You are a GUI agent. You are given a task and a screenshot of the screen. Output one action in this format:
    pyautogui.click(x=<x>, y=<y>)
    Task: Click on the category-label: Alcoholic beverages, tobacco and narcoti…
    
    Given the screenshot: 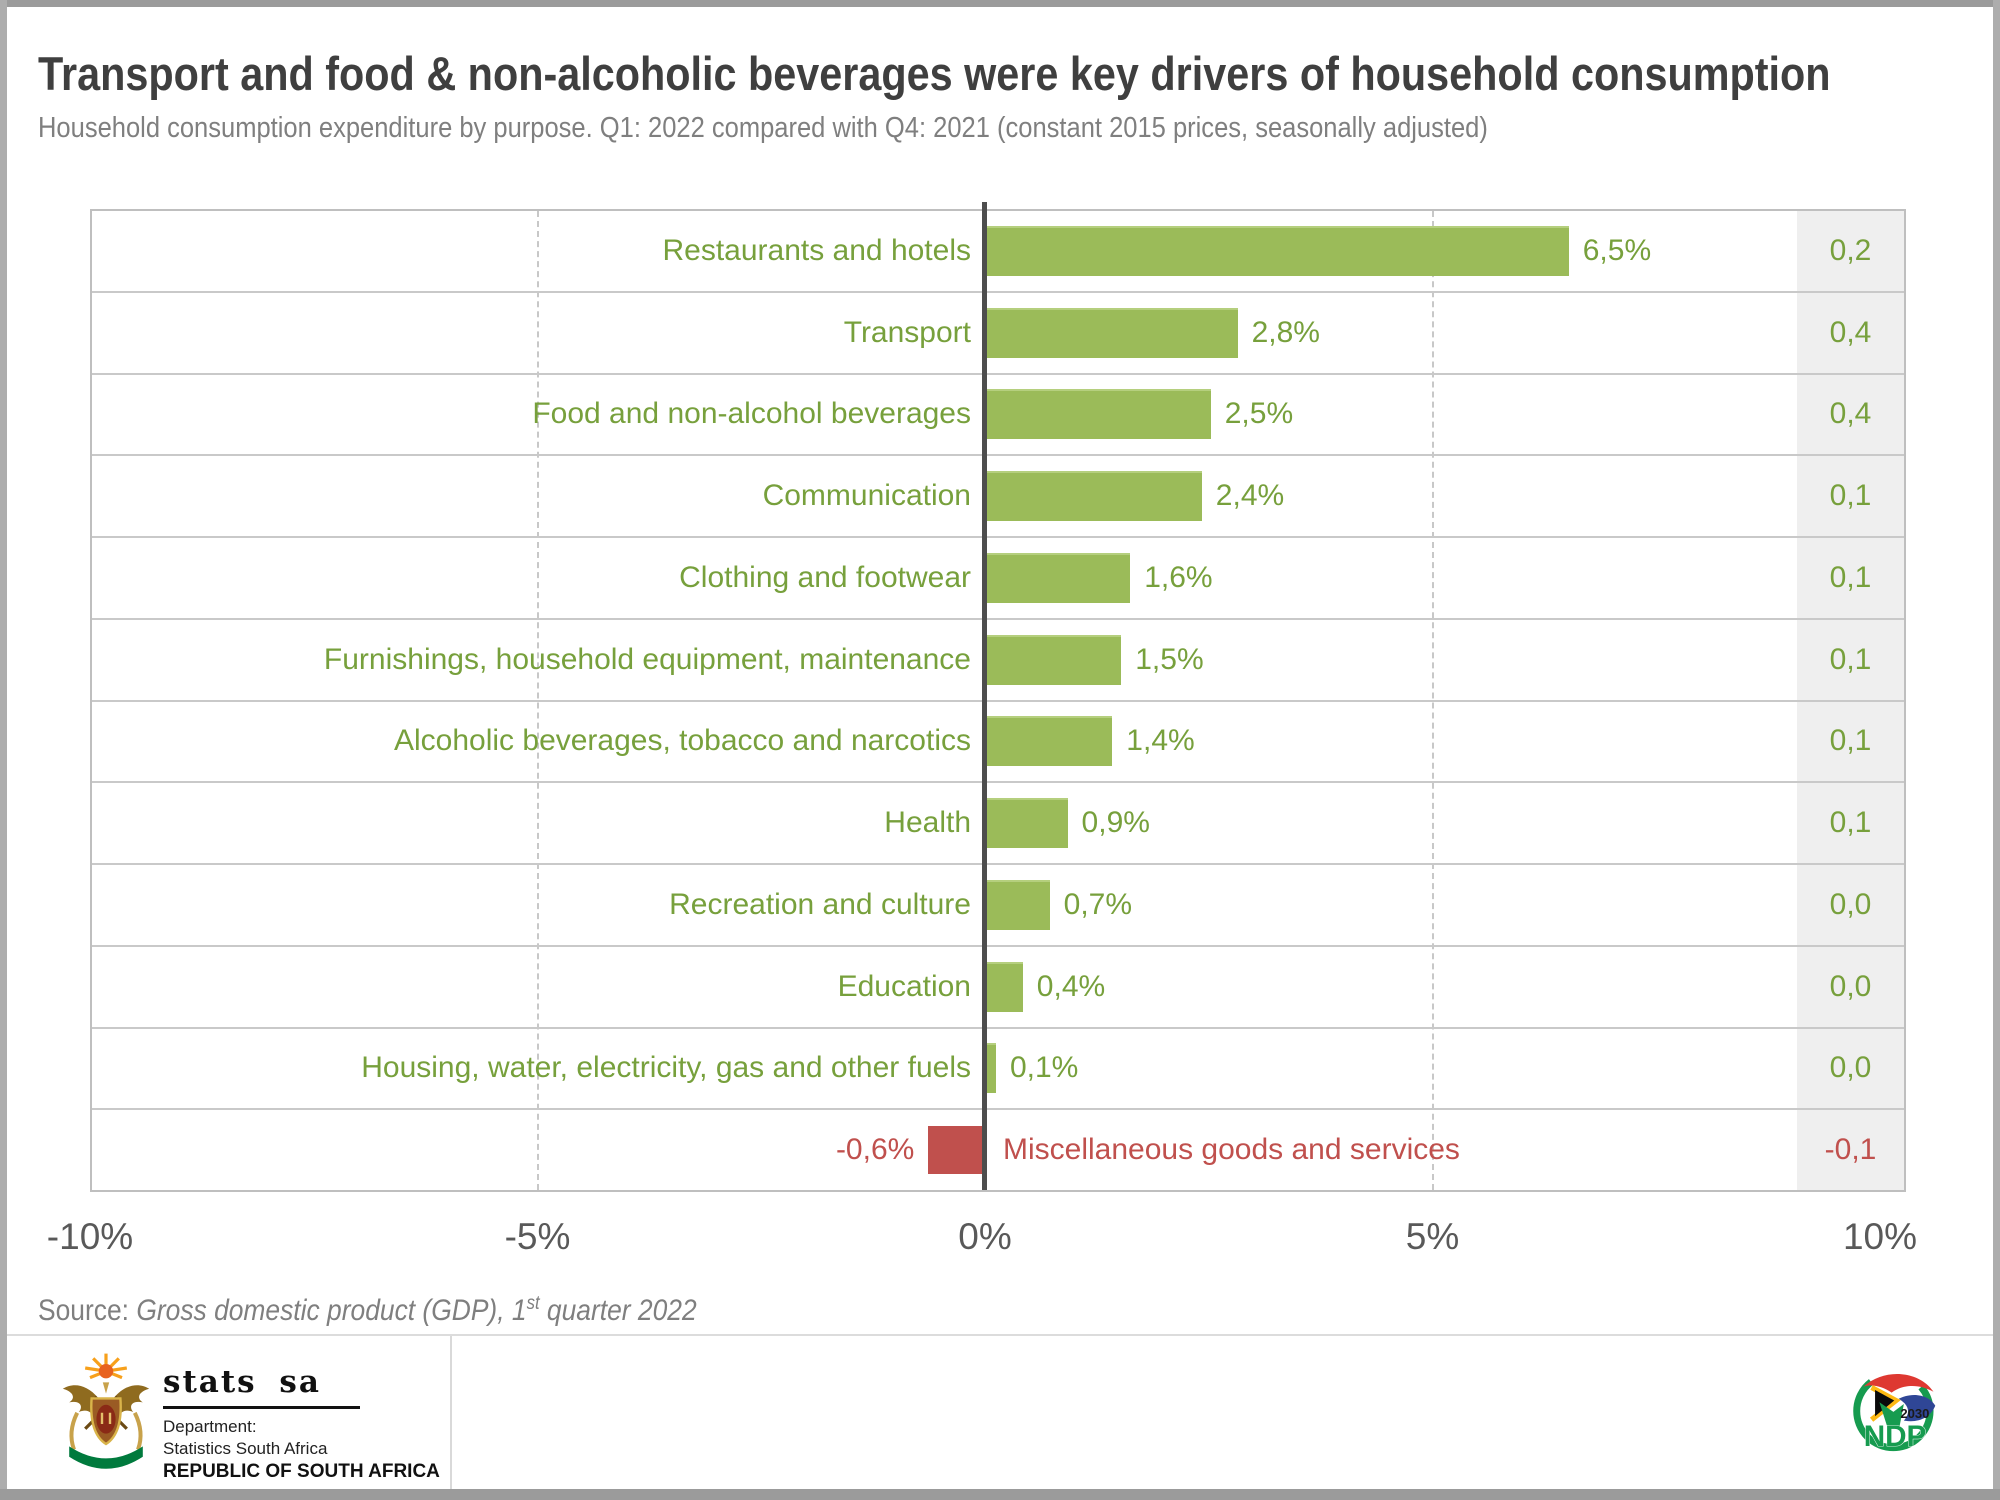 What is the action you would take?
    pyautogui.click(x=682, y=741)
    